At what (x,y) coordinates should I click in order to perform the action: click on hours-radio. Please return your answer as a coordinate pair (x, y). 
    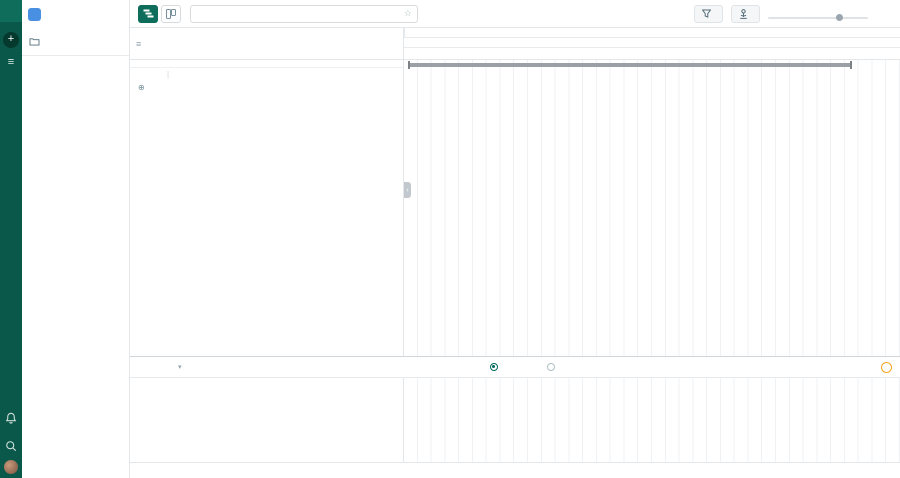
    Looking at the image, I should click on (495, 367).